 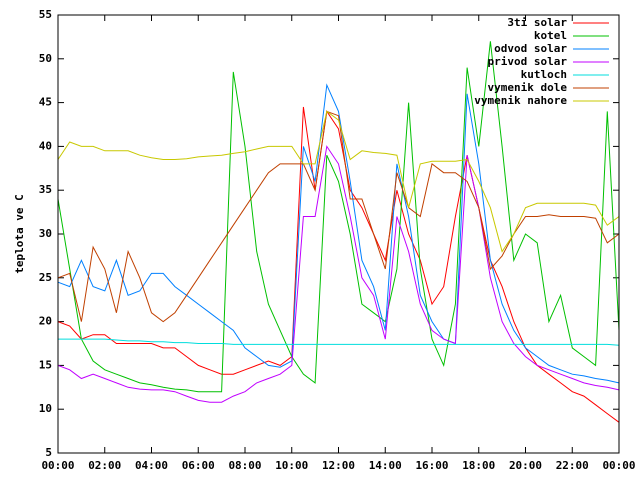 I want to click on x-tick-label: 22:00, so click(x=572, y=465).